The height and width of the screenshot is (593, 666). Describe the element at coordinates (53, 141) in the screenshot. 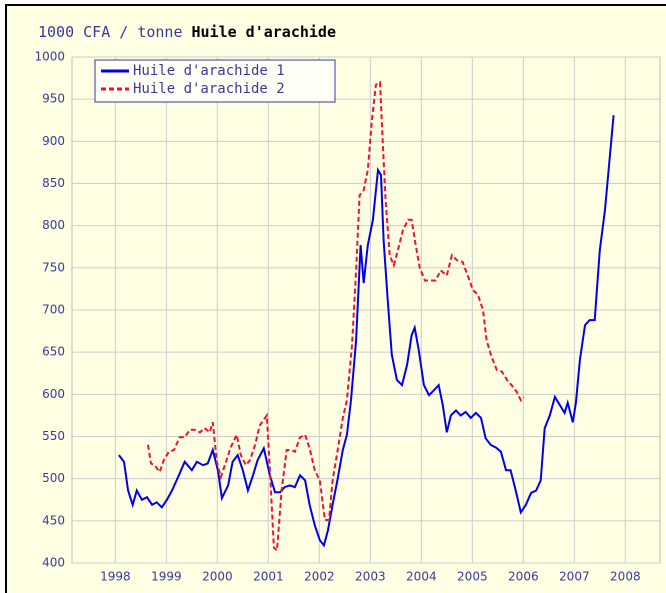

I see `y-tick-label: 900` at that location.